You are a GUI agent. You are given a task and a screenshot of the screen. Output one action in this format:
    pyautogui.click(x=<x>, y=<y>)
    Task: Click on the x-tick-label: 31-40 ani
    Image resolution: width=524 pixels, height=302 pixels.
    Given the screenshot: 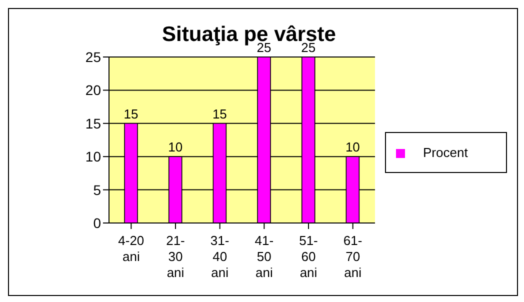 What is the action you would take?
    pyautogui.click(x=220, y=256)
    